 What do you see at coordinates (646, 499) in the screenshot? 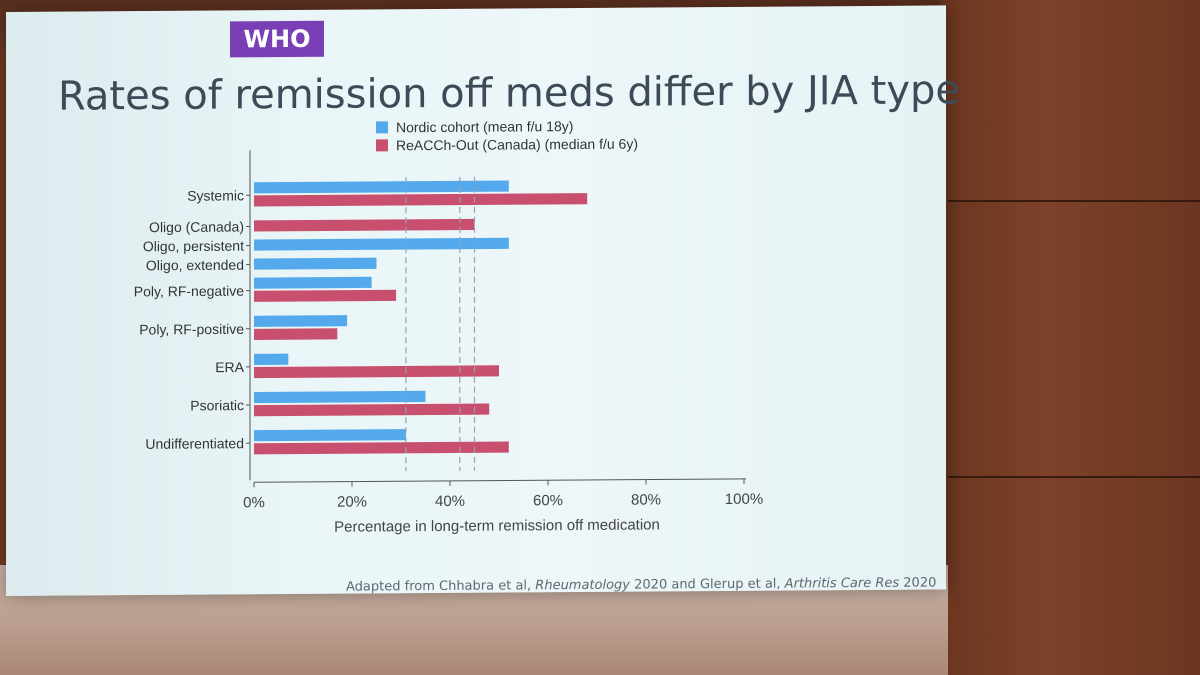
I see `x-tick-label-5: 80%` at bounding box center [646, 499].